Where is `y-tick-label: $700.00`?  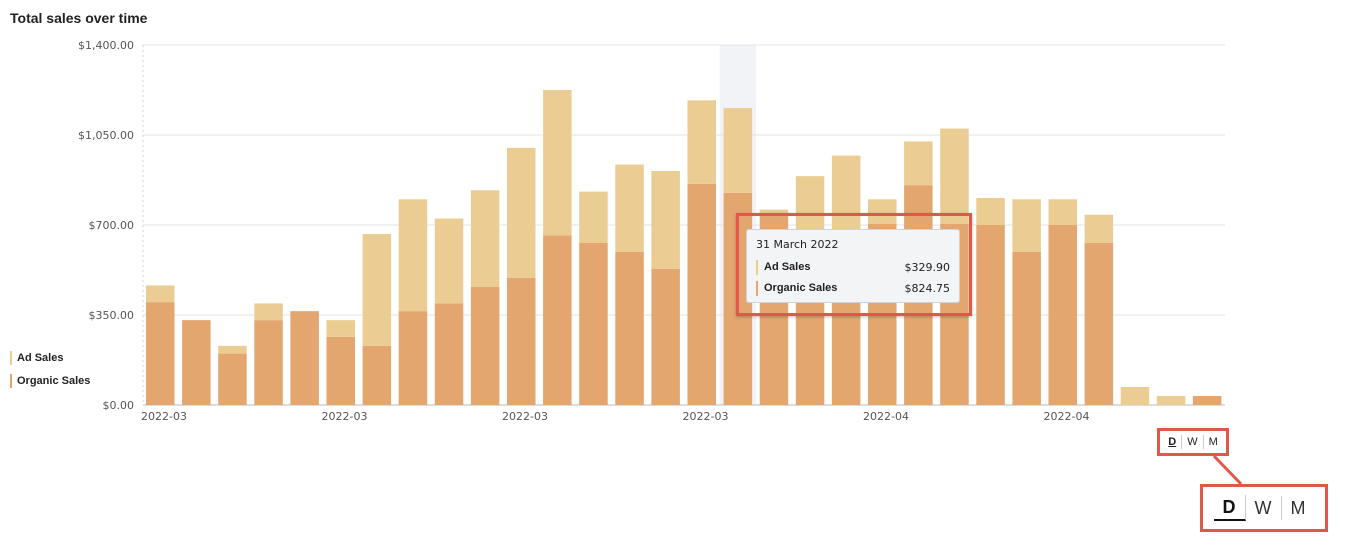 y-tick-label: $700.00 is located at coordinates (112, 225).